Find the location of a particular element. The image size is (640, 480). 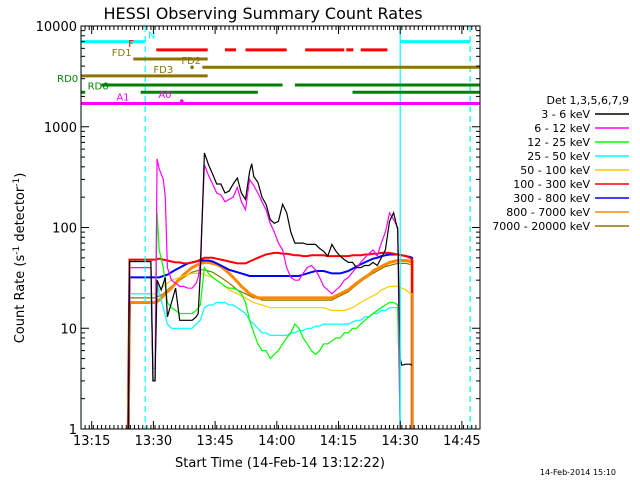

y-tick-label: 1 is located at coordinates (73, 430).